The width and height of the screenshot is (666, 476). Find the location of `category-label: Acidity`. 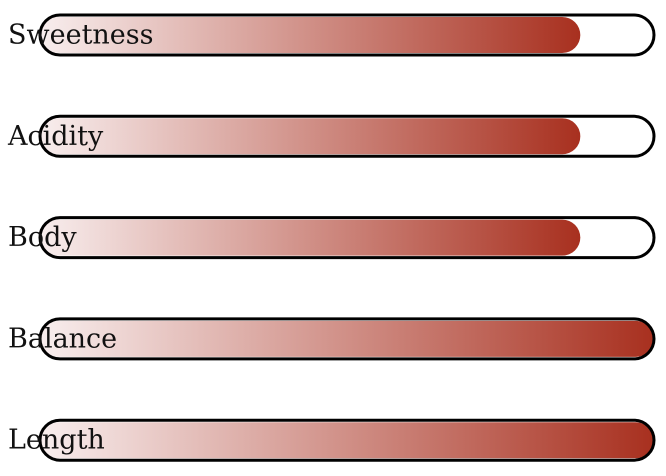

category-label: Acidity is located at coordinates (55, 136).